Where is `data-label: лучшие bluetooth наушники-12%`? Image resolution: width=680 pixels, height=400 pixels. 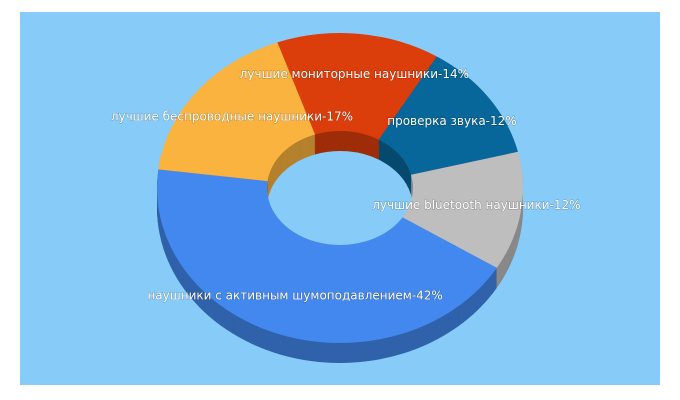 data-label: лучшие bluetooth наушники-12% is located at coordinates (476, 205).